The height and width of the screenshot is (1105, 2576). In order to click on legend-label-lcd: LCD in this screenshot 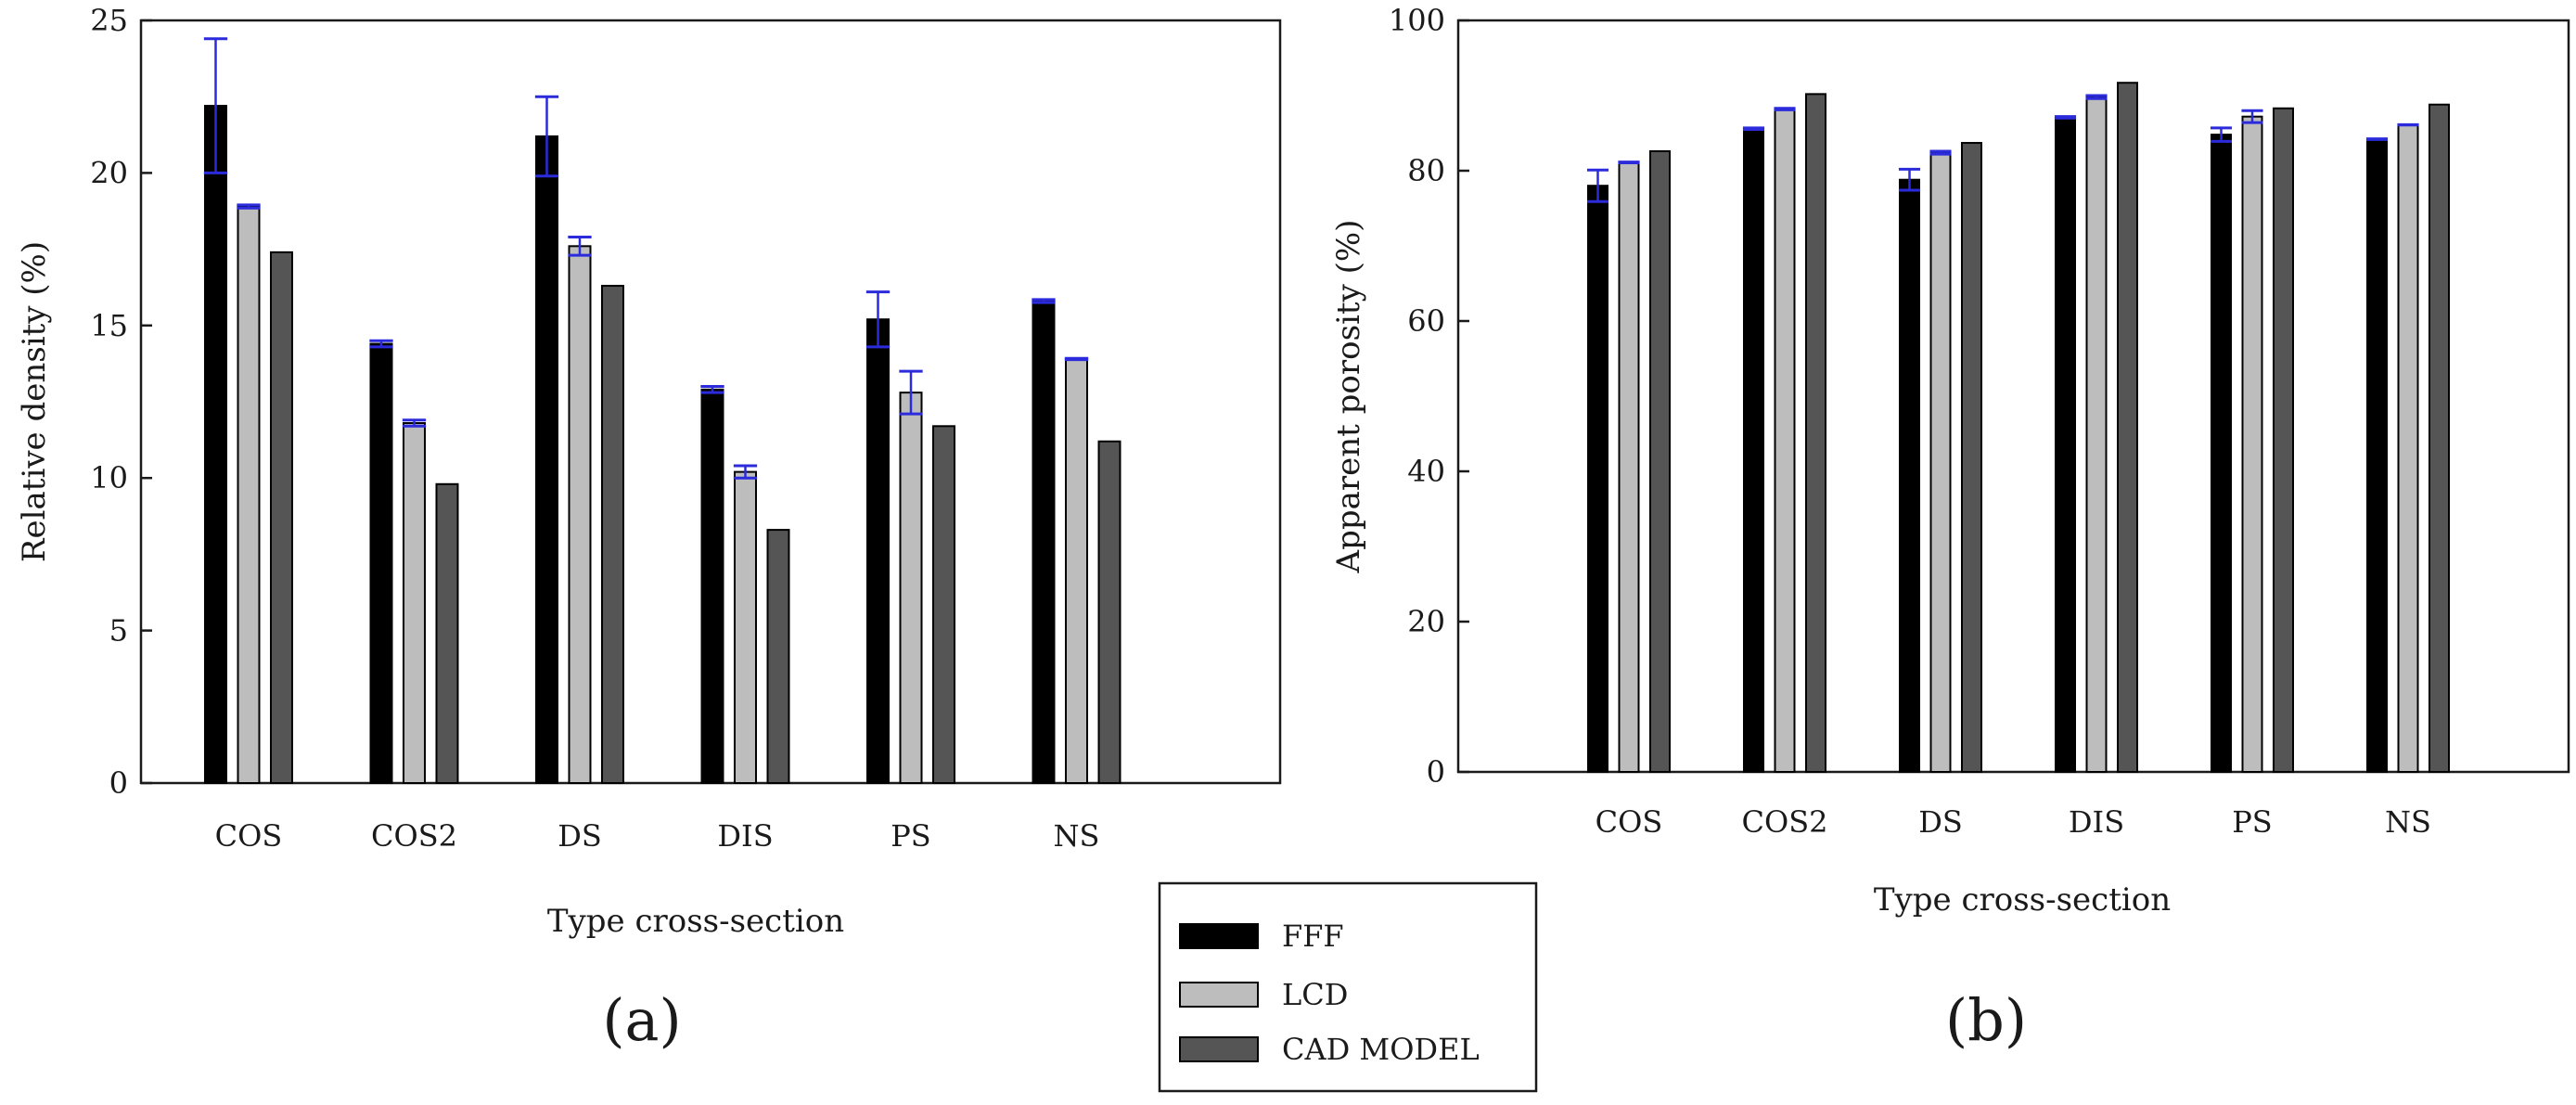, I will do `click(1315, 994)`.